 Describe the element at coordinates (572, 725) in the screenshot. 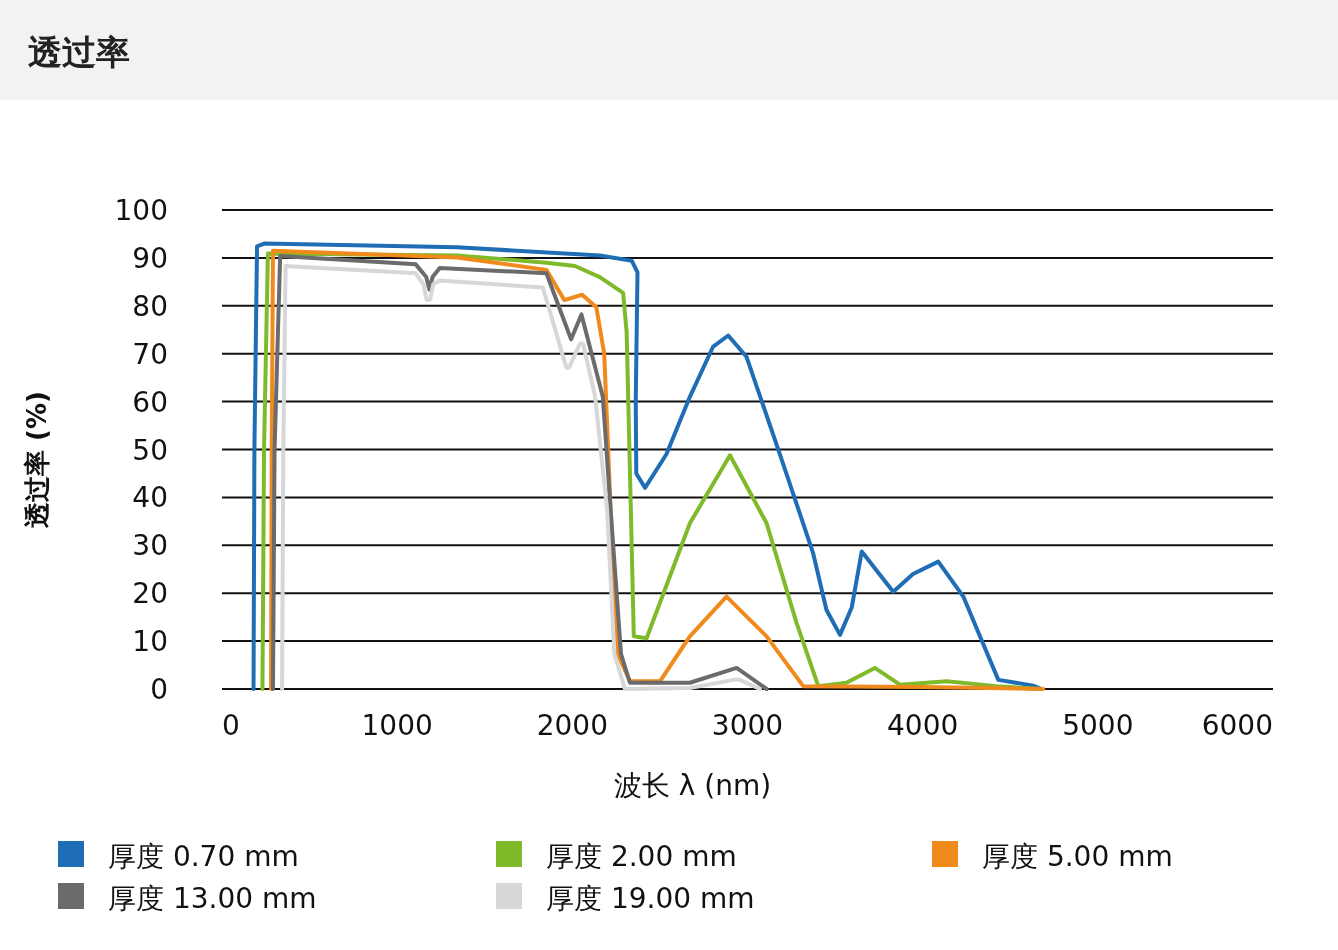

I see `x-tick-label: 2000` at that location.